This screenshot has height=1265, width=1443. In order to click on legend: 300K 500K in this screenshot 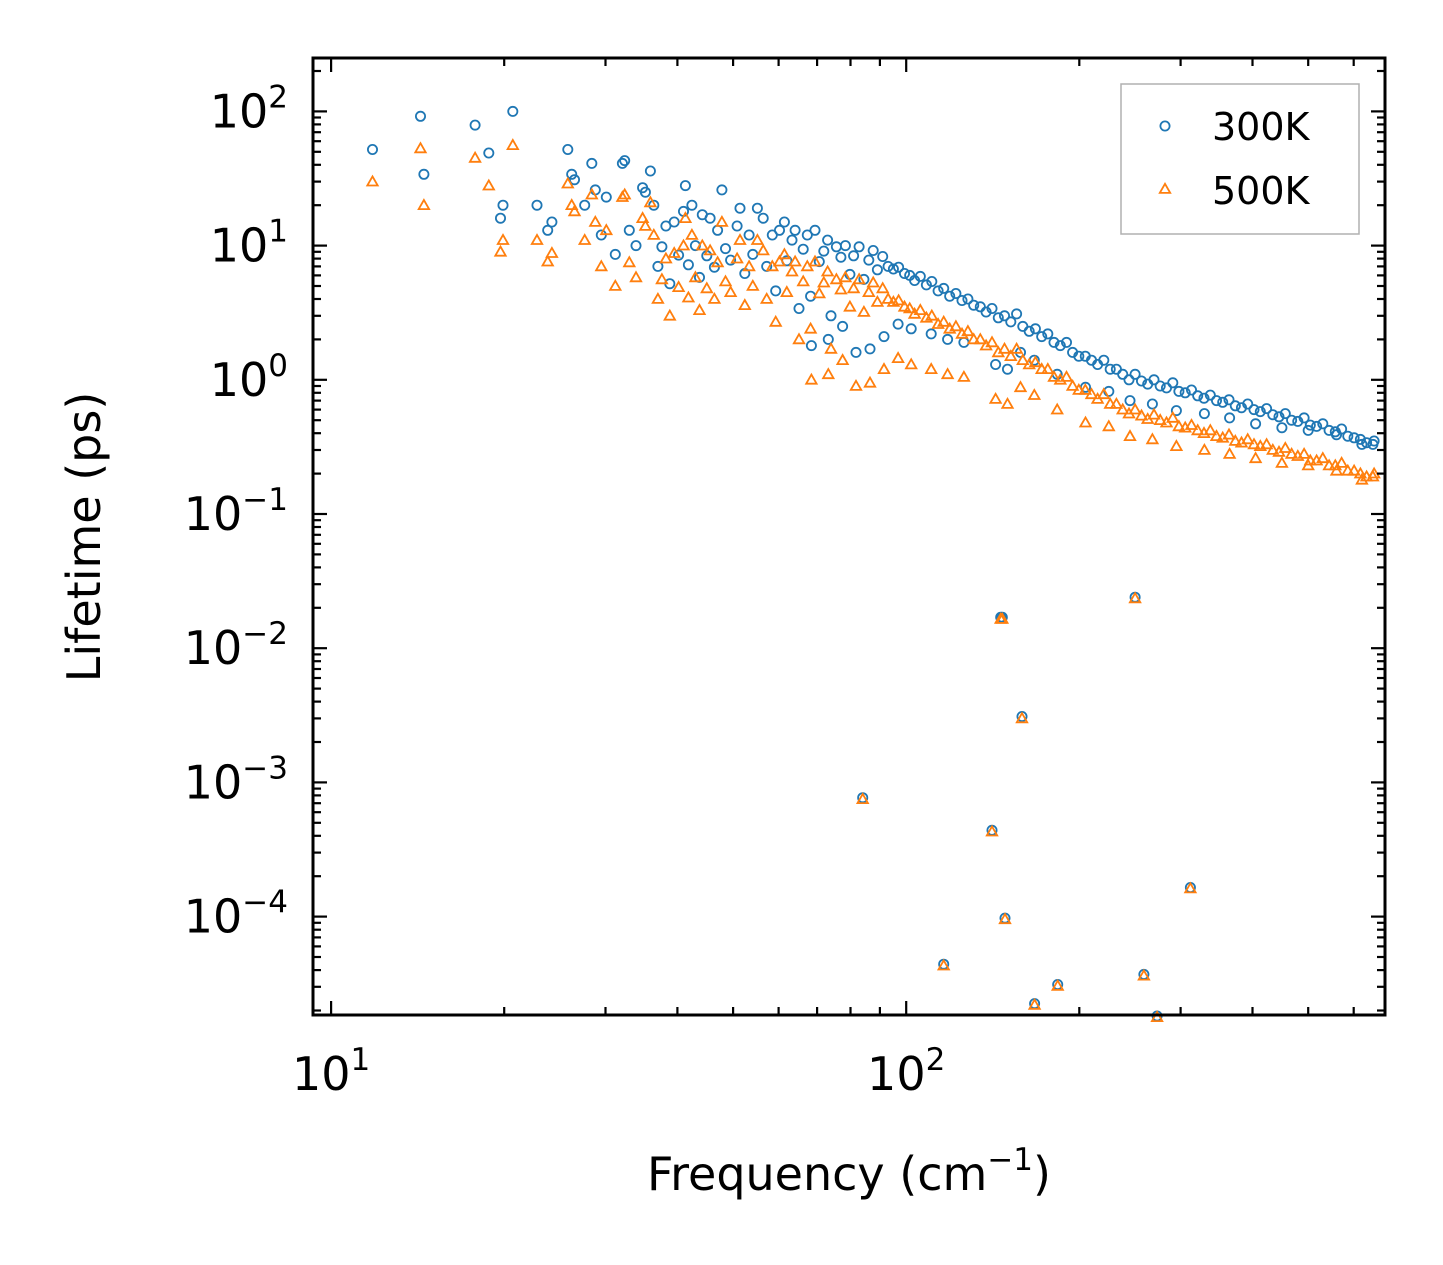, I will do `click(1240, 159)`.